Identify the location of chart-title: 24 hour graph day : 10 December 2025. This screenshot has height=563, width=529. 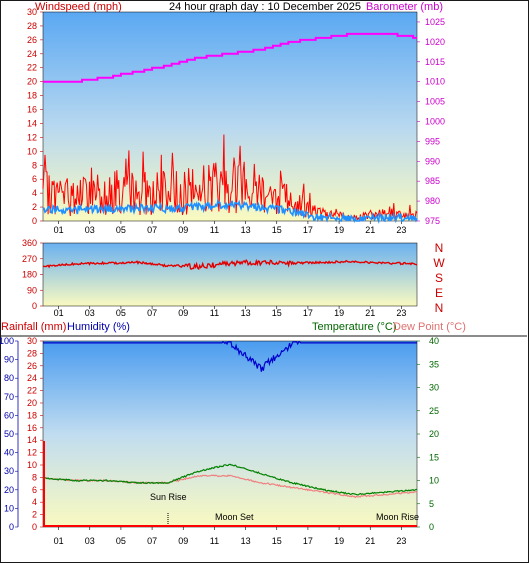
(265, 7).